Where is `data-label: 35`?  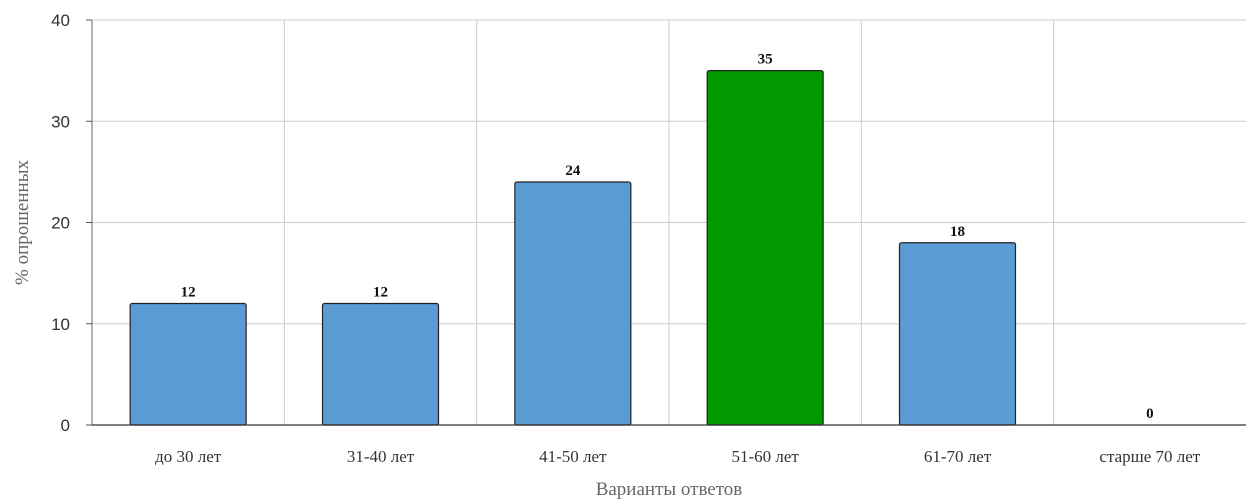 data-label: 35 is located at coordinates (765, 60).